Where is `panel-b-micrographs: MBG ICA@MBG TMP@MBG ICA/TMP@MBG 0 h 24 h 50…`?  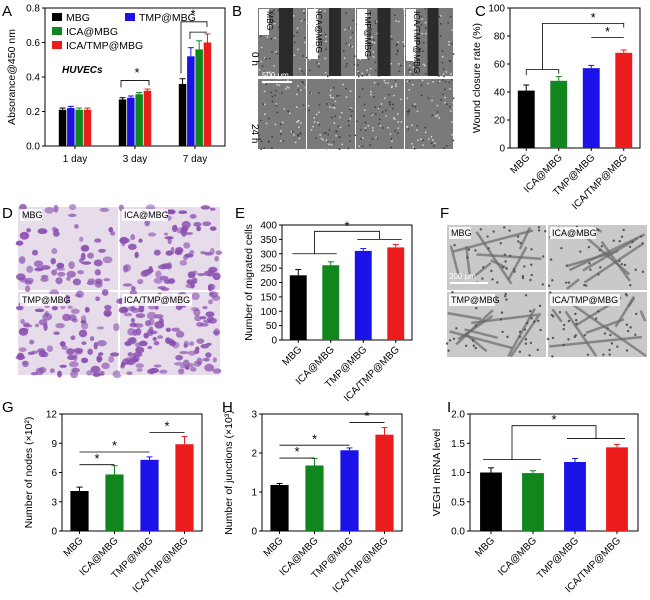 panel-b-micrographs: MBG ICA@MBG TMP@MBG ICA/TMP@MBG 0 h 24 h 50… is located at coordinates (352, 79).